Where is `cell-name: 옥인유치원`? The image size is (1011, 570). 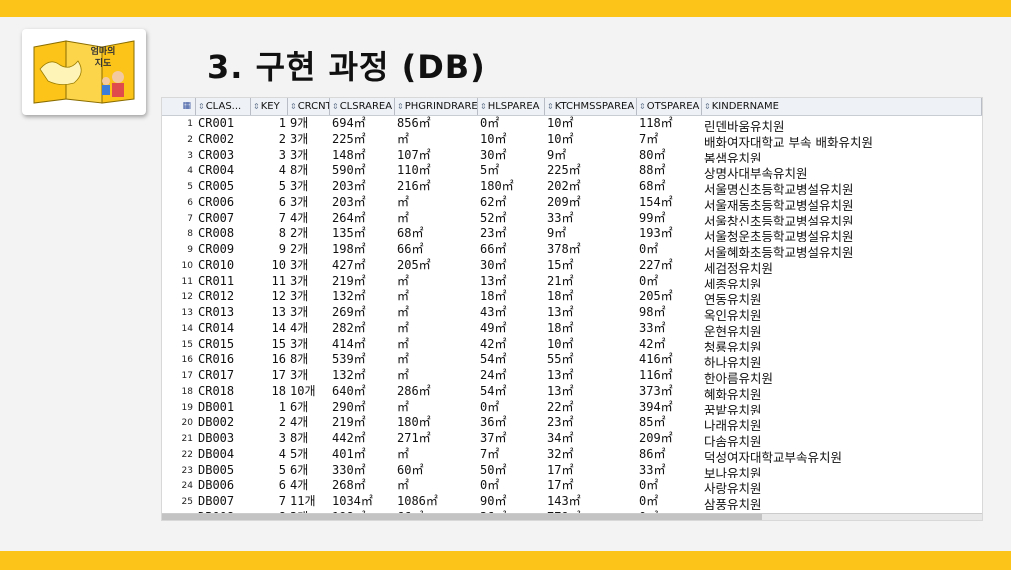 cell-name: 옥인유치원 is located at coordinates (733, 314).